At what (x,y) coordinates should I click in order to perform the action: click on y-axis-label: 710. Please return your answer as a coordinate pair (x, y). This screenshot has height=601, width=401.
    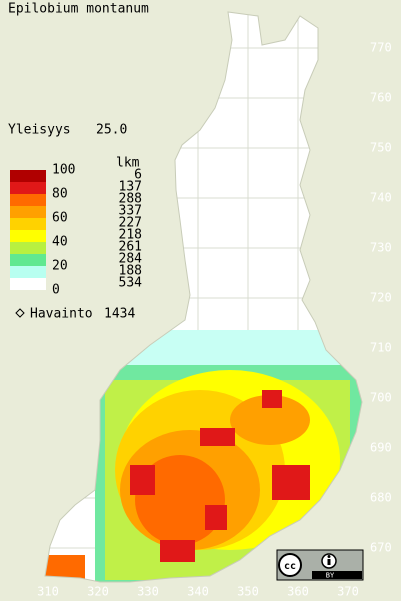
    Looking at the image, I should click on (381, 348).